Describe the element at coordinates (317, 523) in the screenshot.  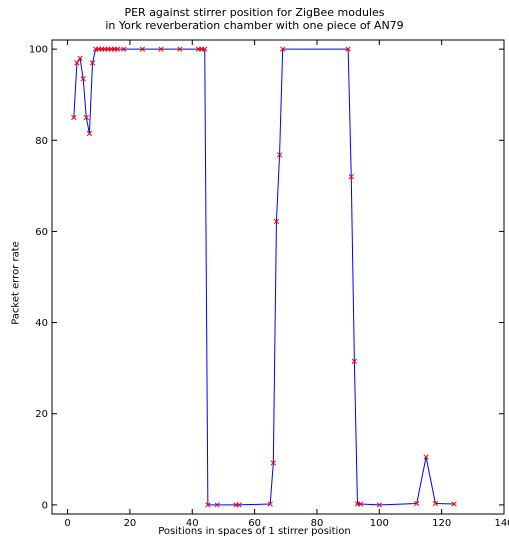
I see `x-tick-label: 80` at that location.